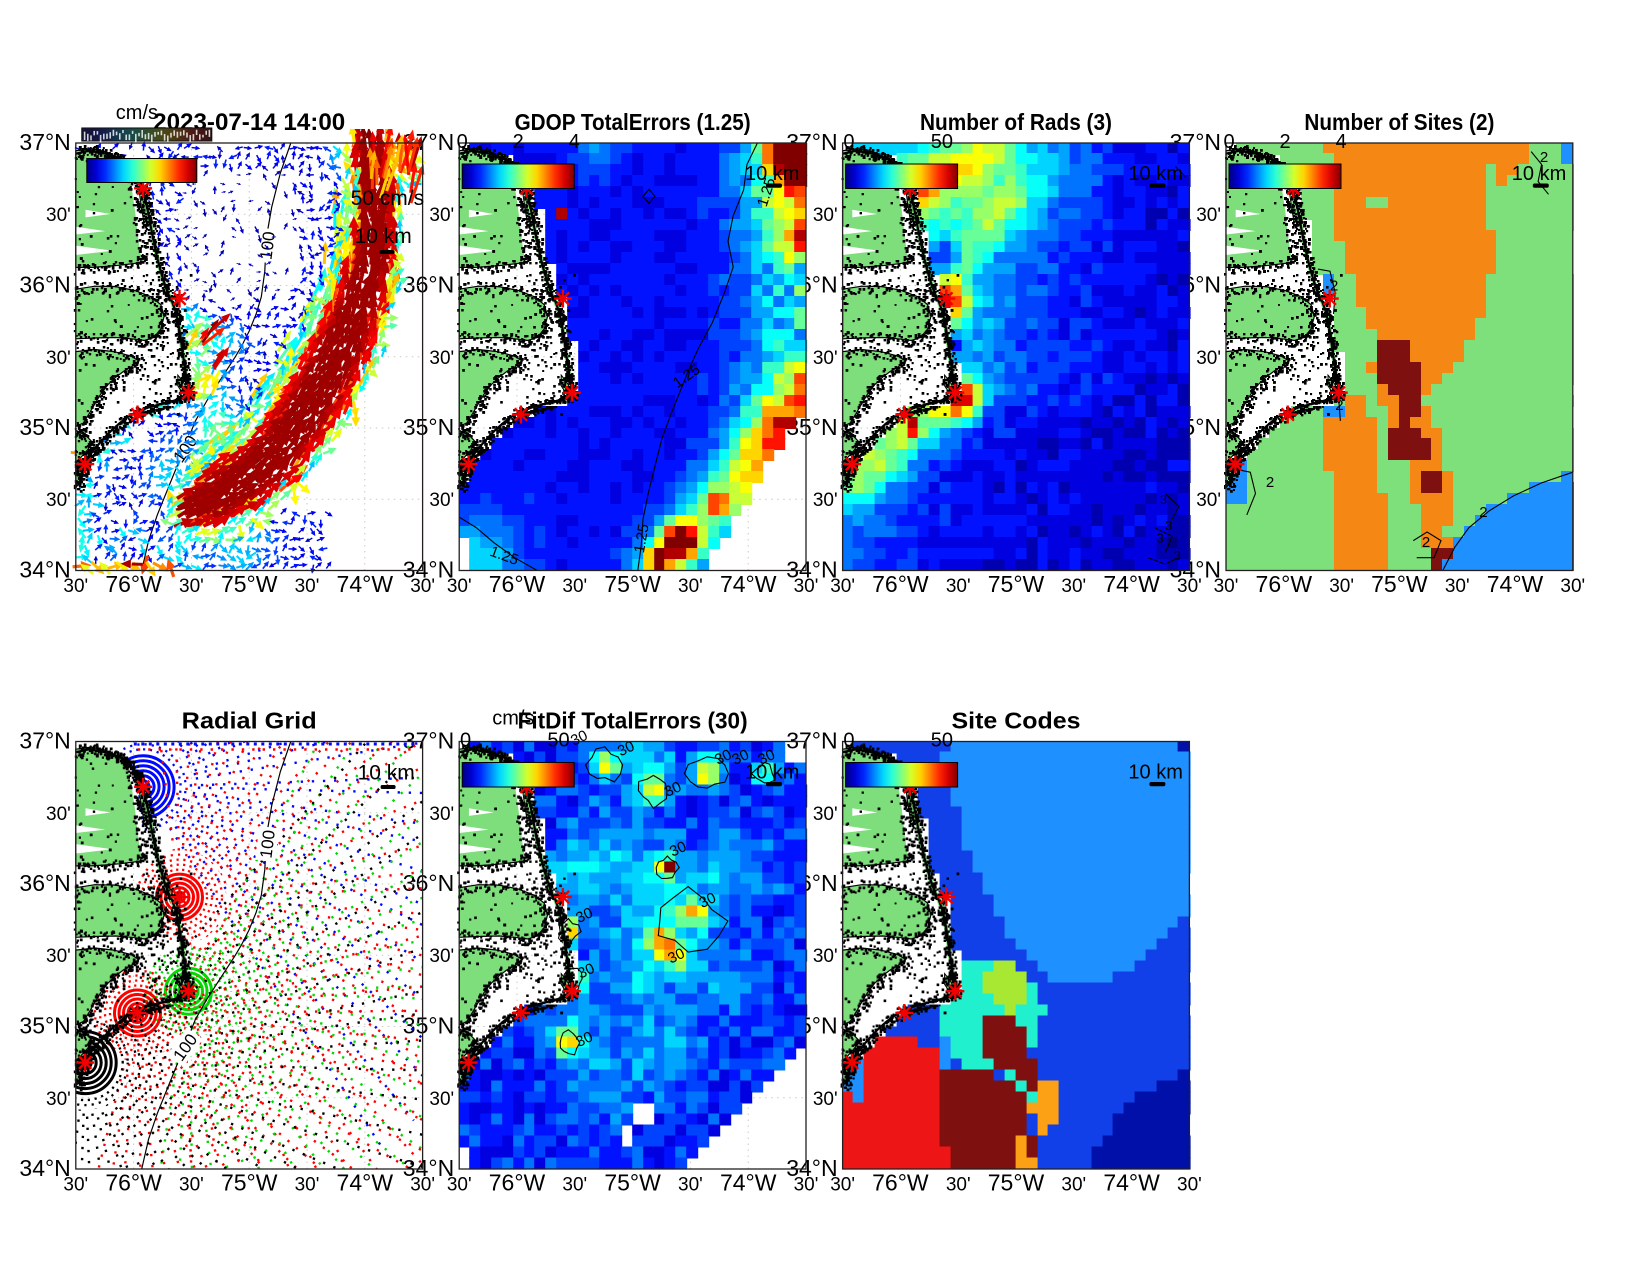 The image size is (1650, 1280). I want to click on svg-text: GDOP TotalErrors (1.25), so click(633, 122).